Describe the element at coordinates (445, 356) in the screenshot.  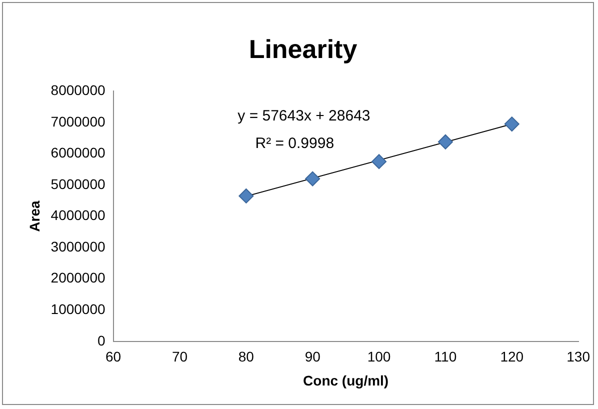
I see `x-tick-label: 110` at that location.